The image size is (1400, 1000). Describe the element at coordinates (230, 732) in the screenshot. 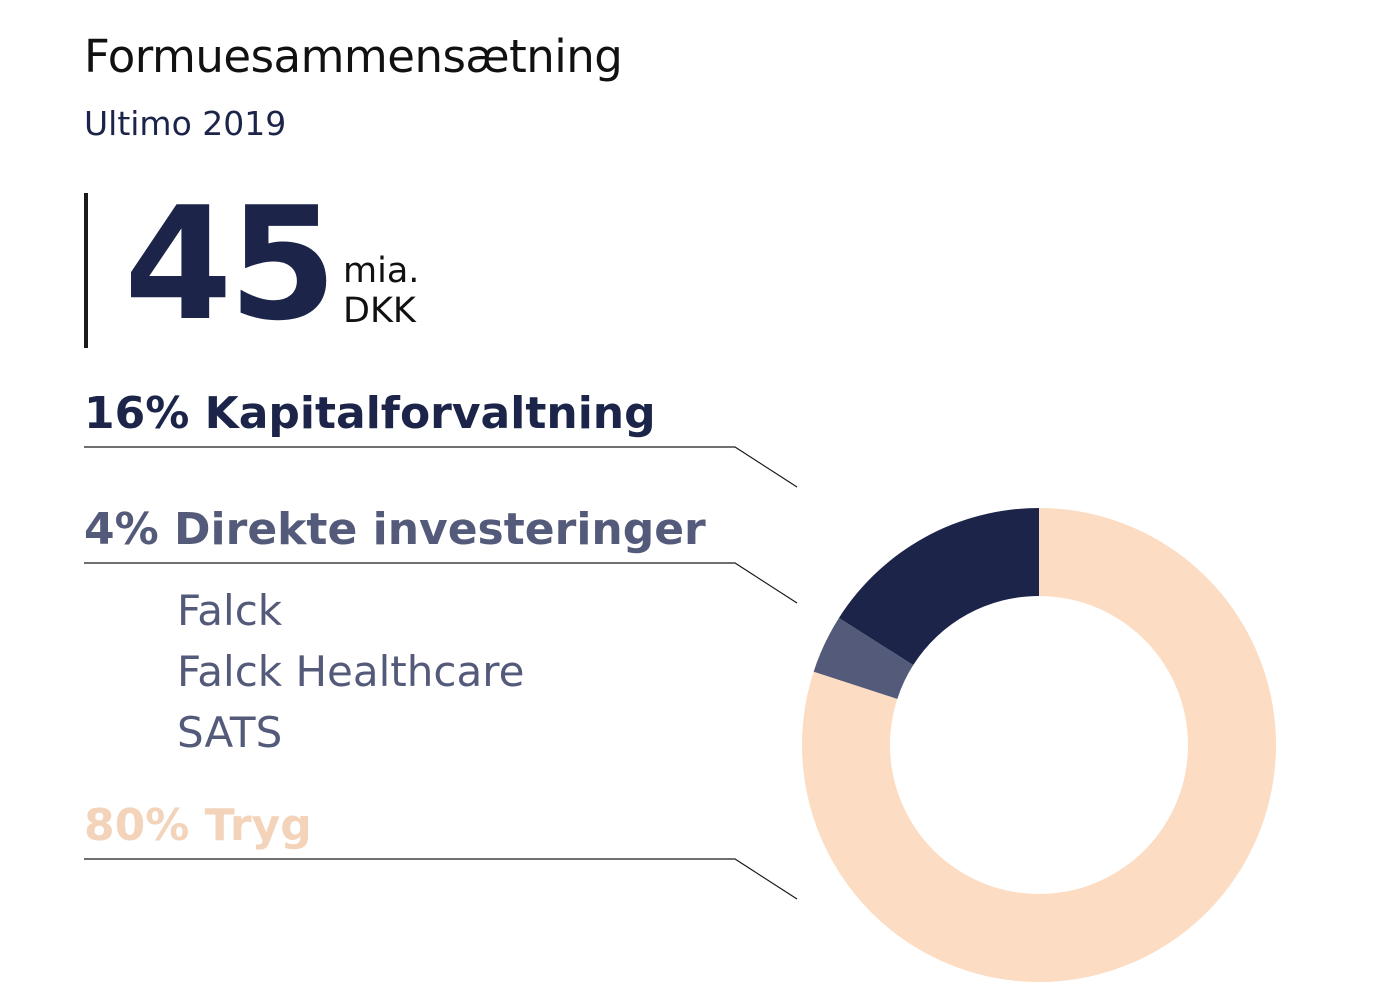

I see `sublabel-sats: SATS` at that location.